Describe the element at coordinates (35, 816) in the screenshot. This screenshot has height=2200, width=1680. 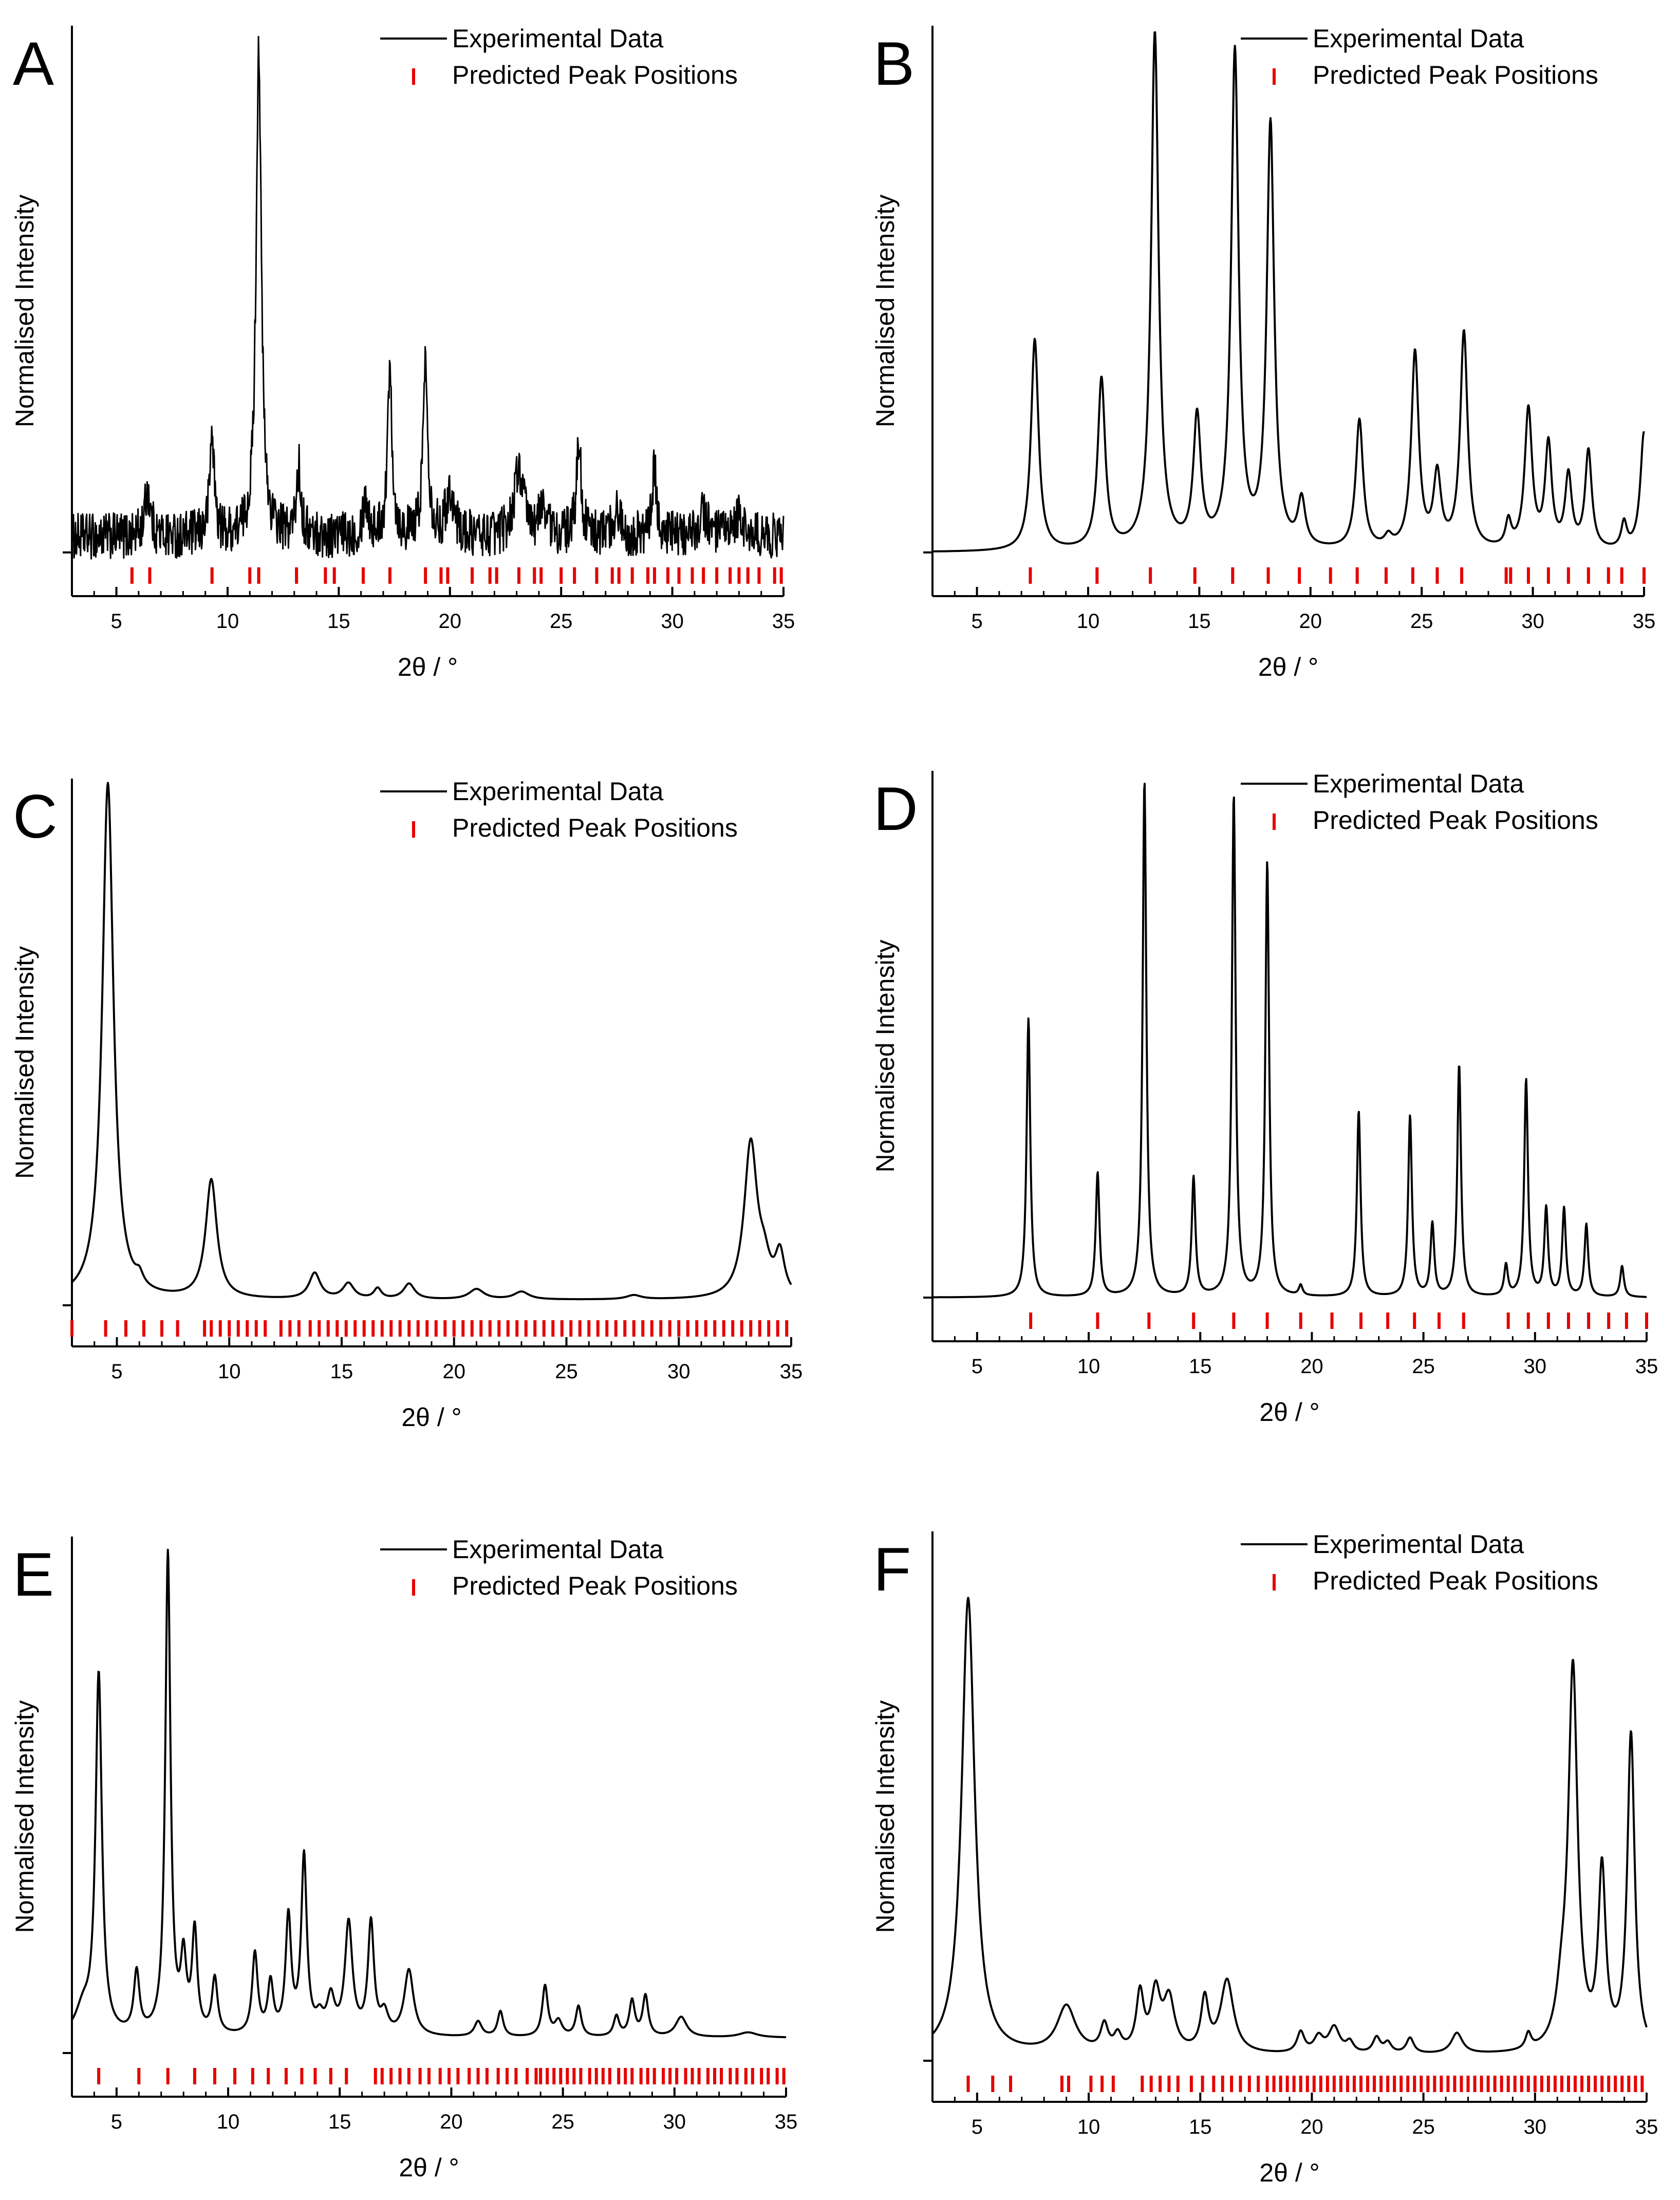
I see `panel-letter: C` at that location.